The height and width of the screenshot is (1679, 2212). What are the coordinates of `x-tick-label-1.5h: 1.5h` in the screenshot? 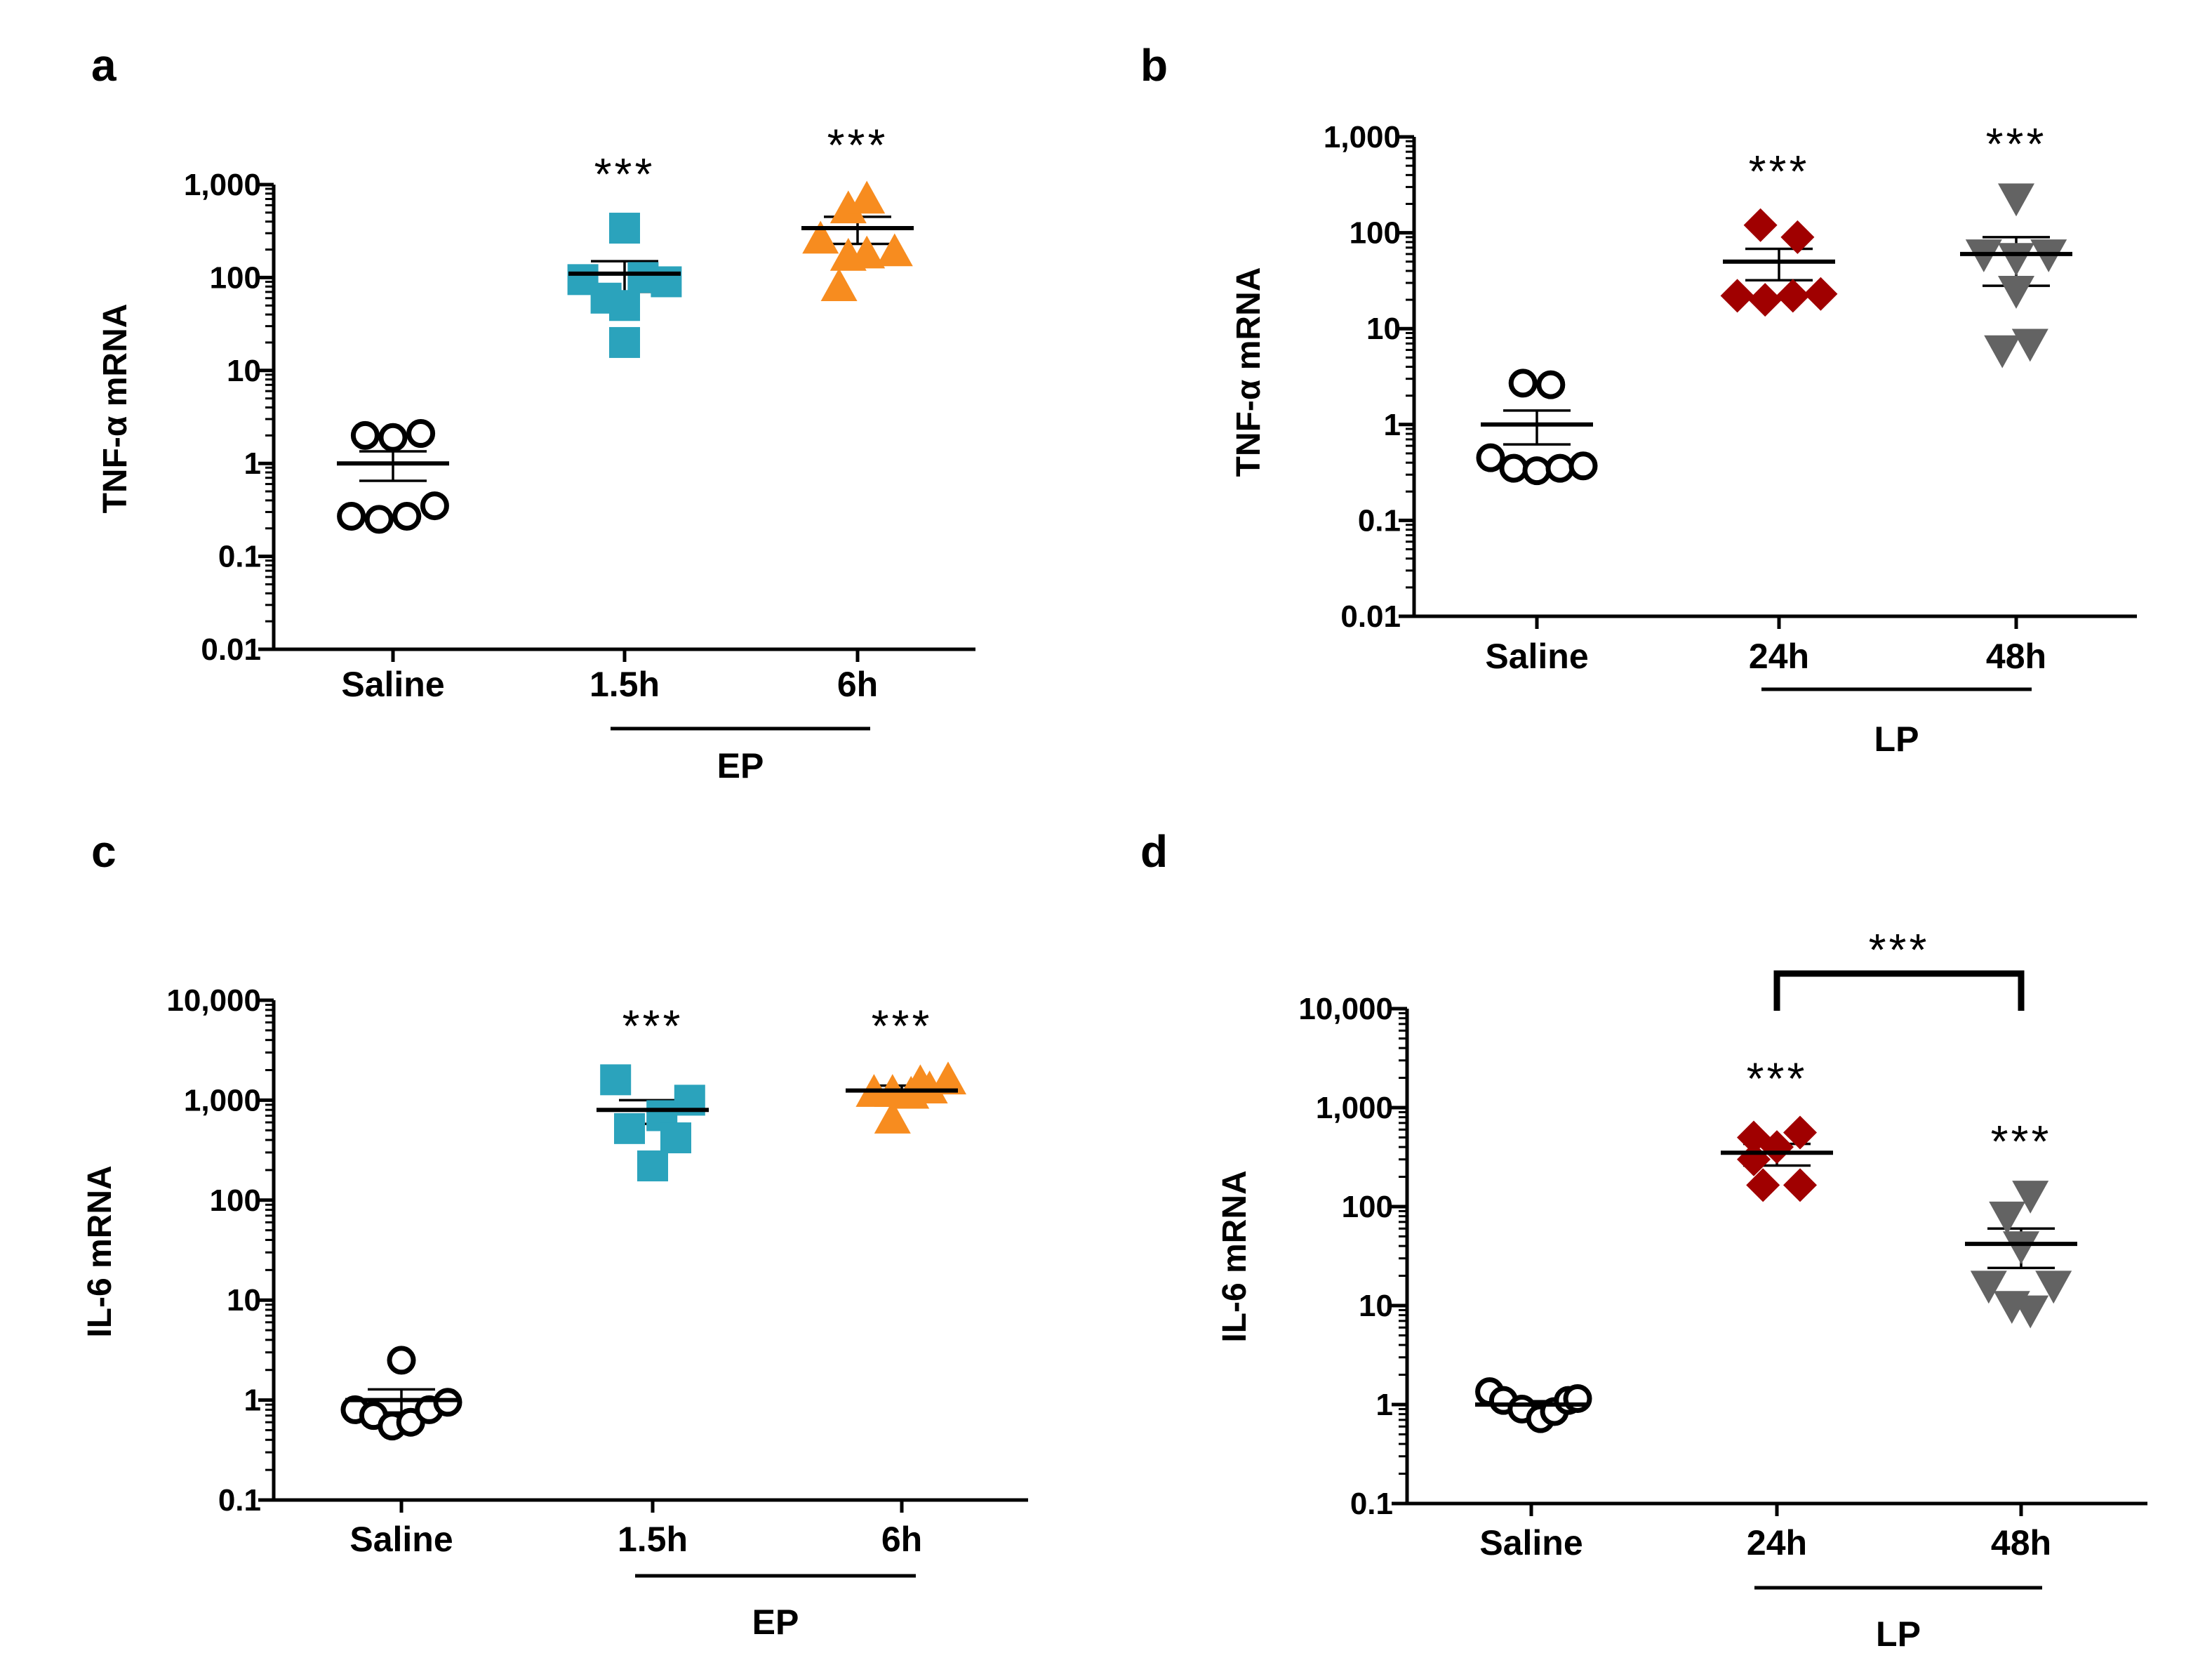 It's located at (624, 684).